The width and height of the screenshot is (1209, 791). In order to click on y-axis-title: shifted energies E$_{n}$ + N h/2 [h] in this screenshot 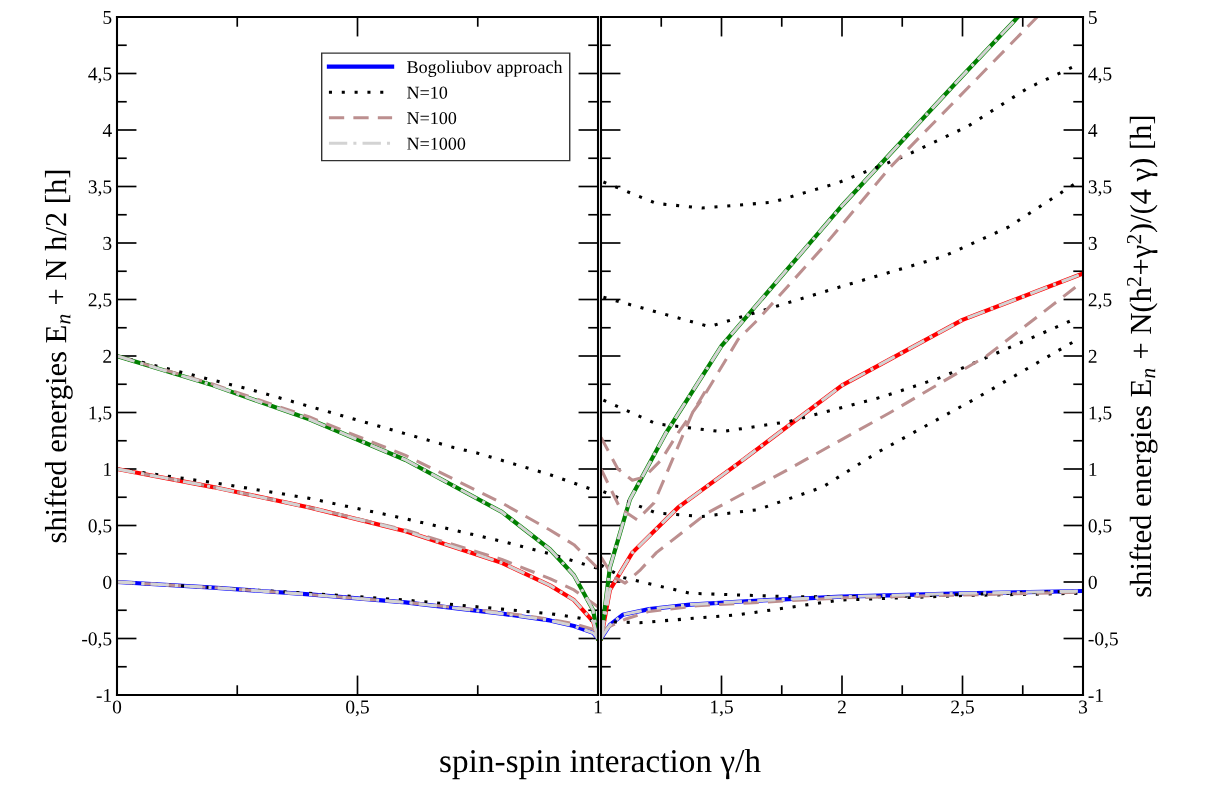, I will do `click(58, 356)`.